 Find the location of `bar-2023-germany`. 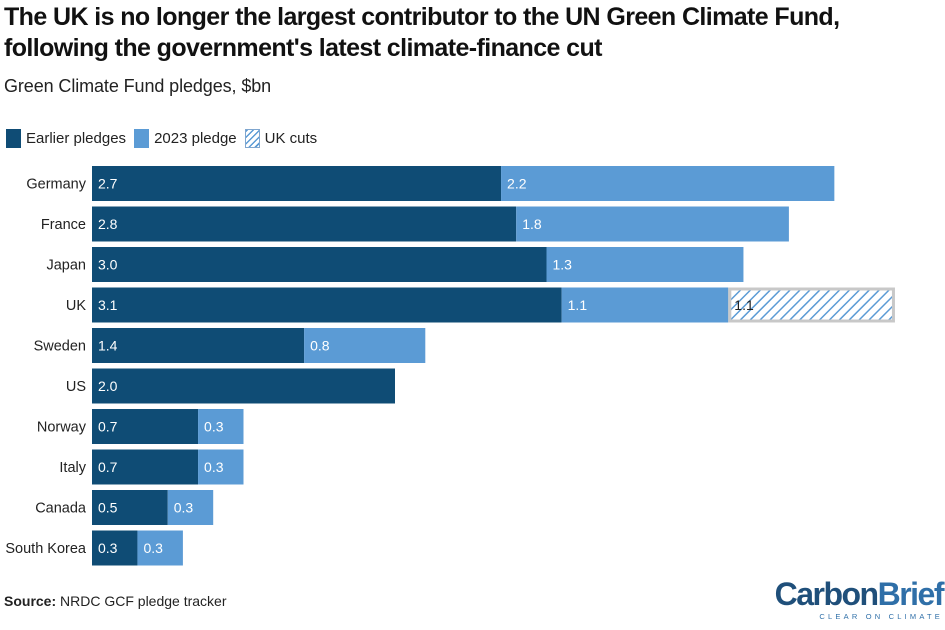

bar-2023-germany is located at coordinates (668, 183).